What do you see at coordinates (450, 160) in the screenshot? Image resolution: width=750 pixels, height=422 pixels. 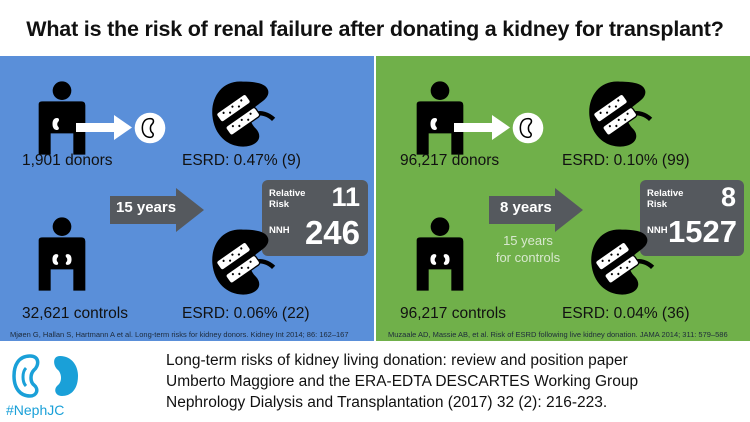 I see `donors-label: 96,217 donors` at bounding box center [450, 160].